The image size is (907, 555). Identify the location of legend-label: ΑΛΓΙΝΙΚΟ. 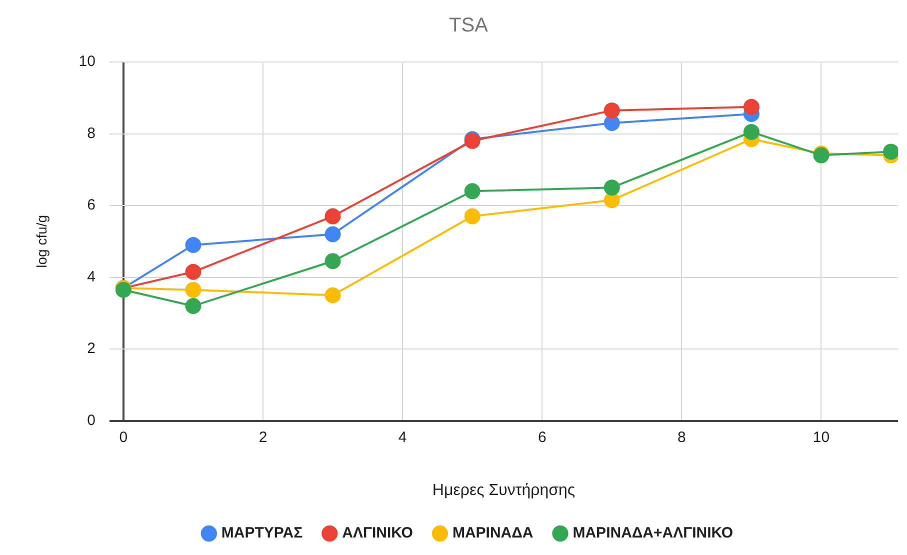
(378, 533).